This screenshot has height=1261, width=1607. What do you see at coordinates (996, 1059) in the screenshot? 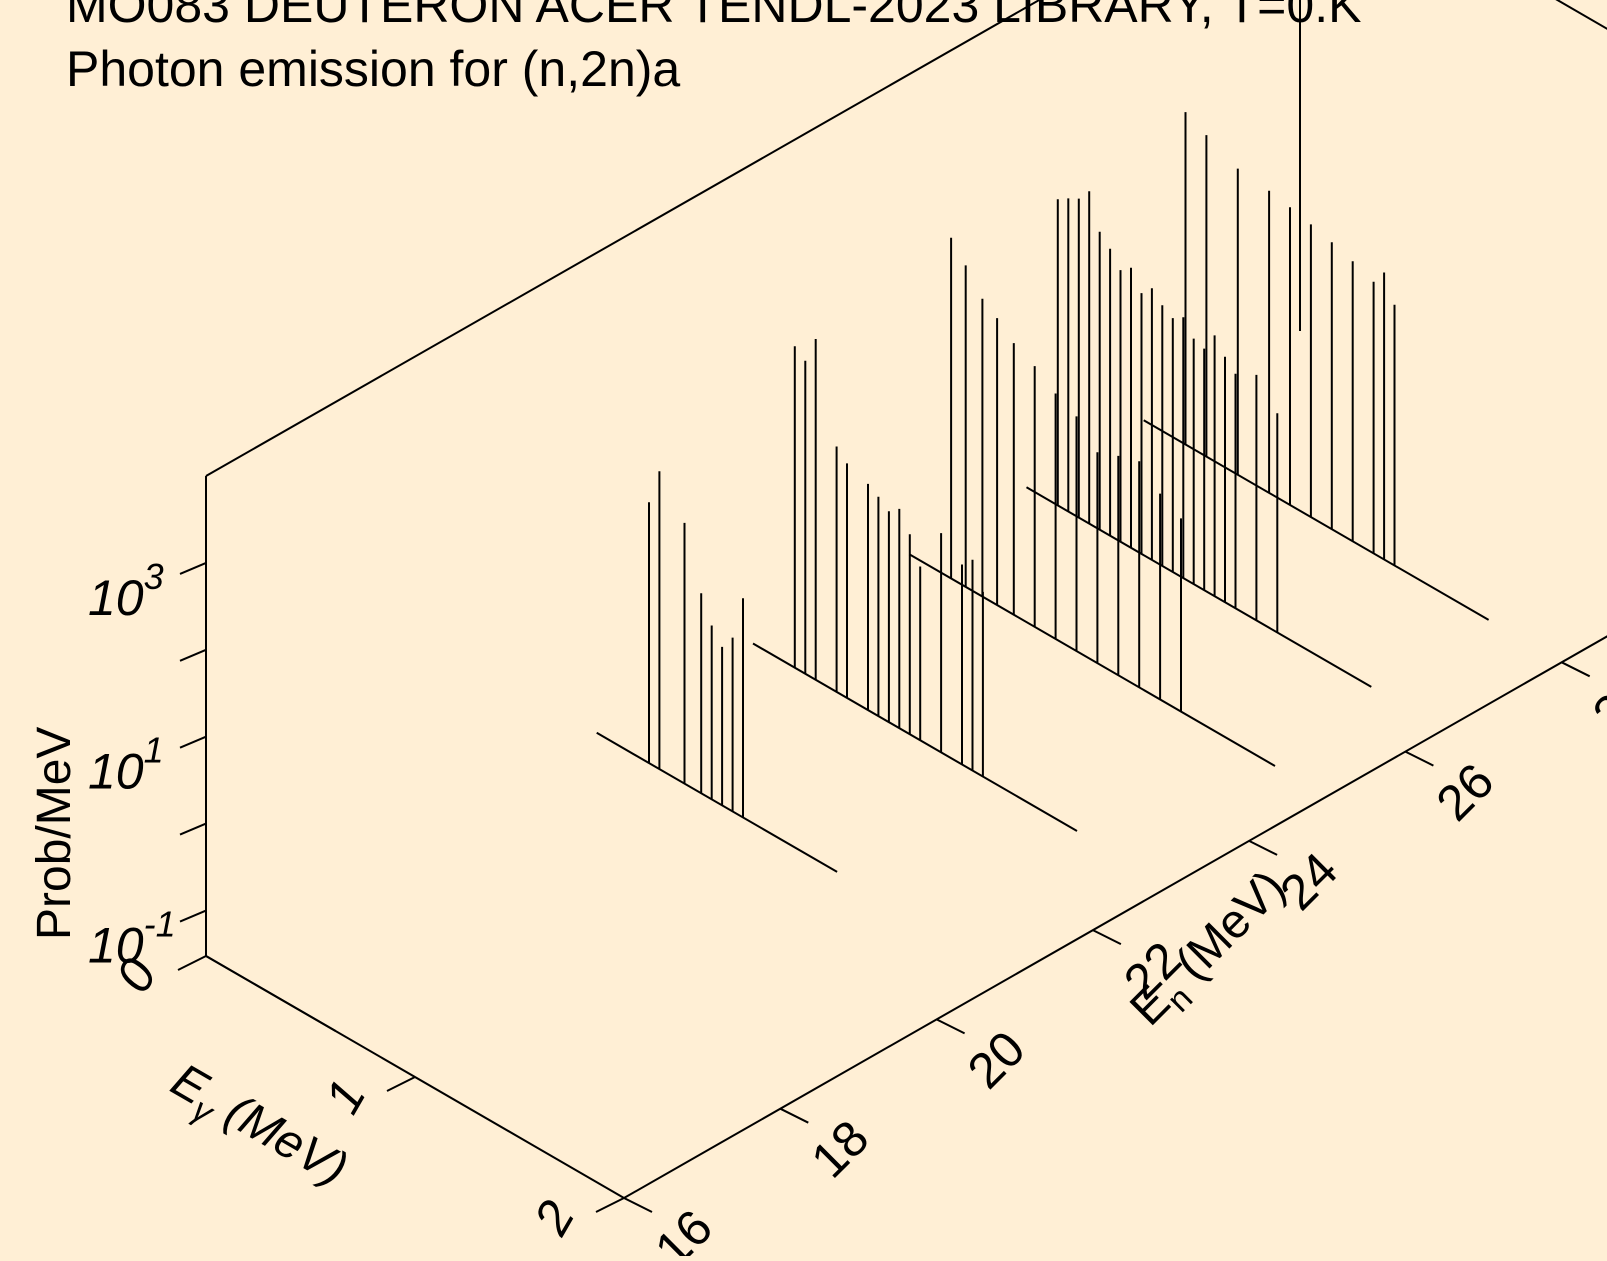
I see `y-tick-label: 20` at bounding box center [996, 1059].